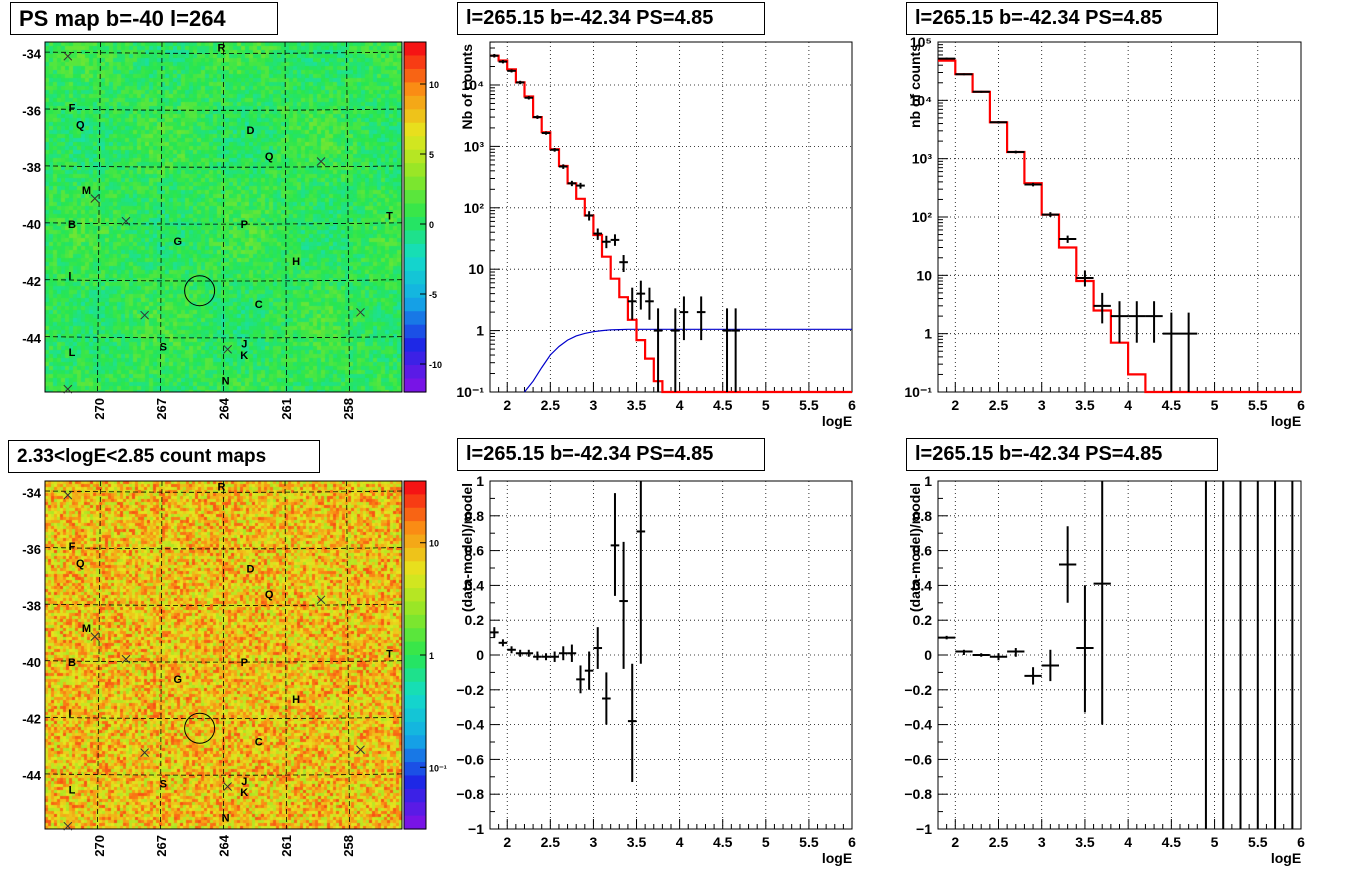  Describe the element at coordinates (99, 846) in the screenshot. I see `lon-tick-label: 270` at that location.